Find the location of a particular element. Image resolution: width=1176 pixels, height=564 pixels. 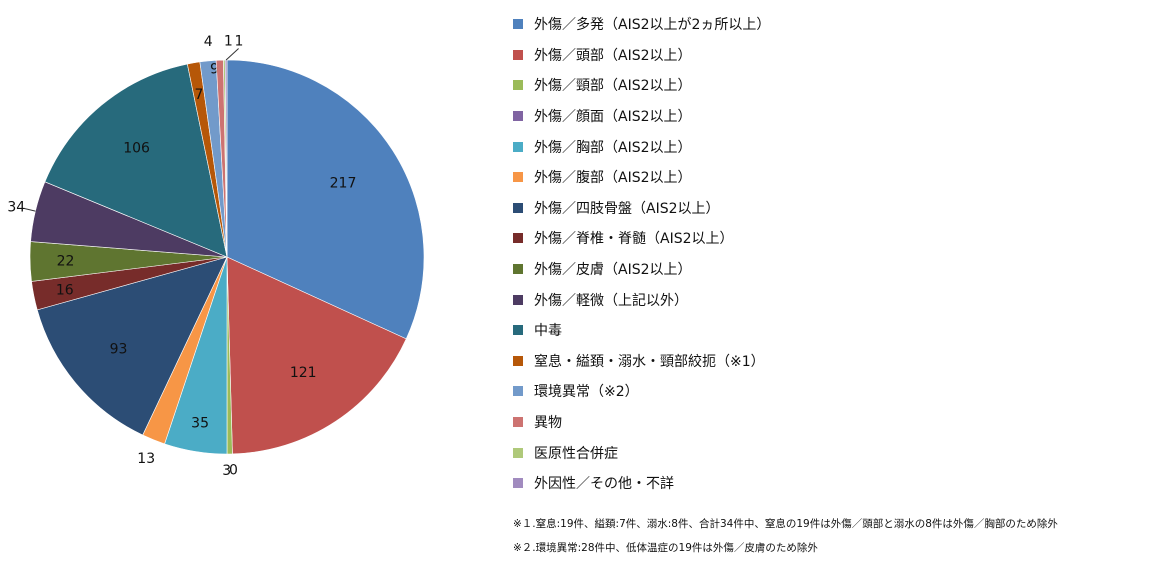

legend-label: 外傷／腹部（AIS2以上） is located at coordinates (613, 178).